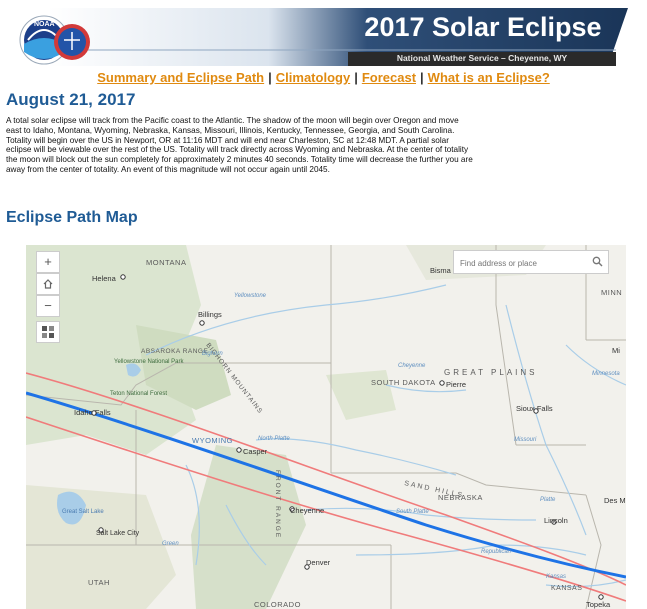 The height and width of the screenshot is (609, 647). What do you see at coordinates (434, 490) in the screenshot?
I see `label-sand-hills: SAND HILLS` at bounding box center [434, 490].